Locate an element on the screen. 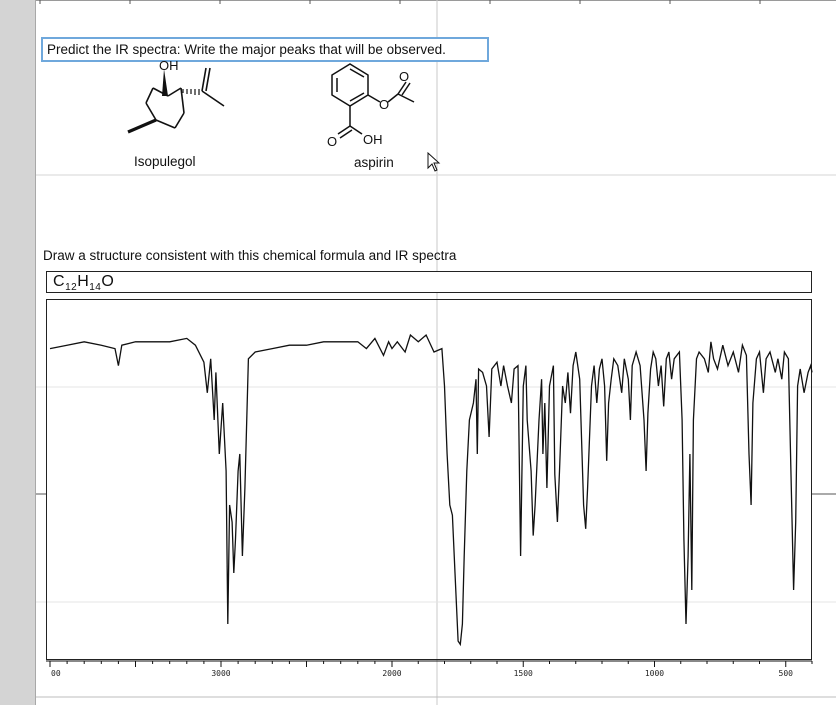 The image size is (836, 705). x-tick-label: 2000 is located at coordinates (391, 673).